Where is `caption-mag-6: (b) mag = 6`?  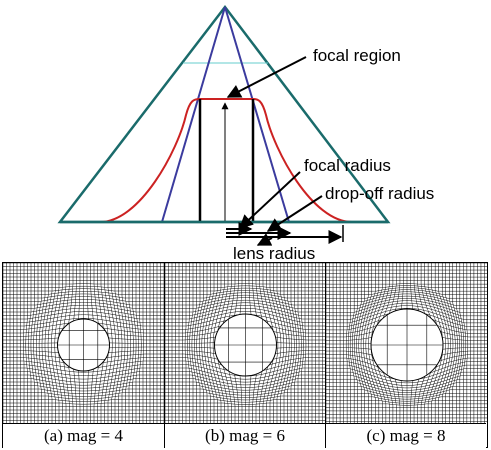
caption-mag-6: (b) mag = 6 is located at coordinates (245, 435).